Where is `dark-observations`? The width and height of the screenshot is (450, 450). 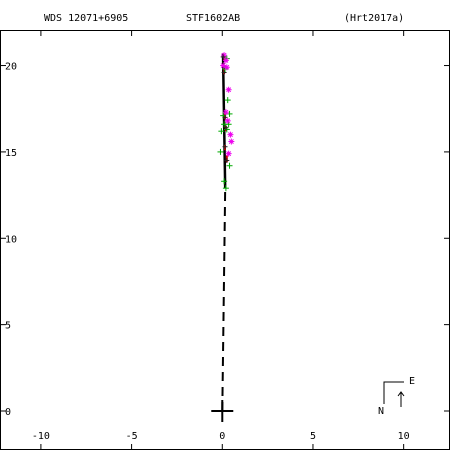
dark-observations is located at coordinates (225, 109).